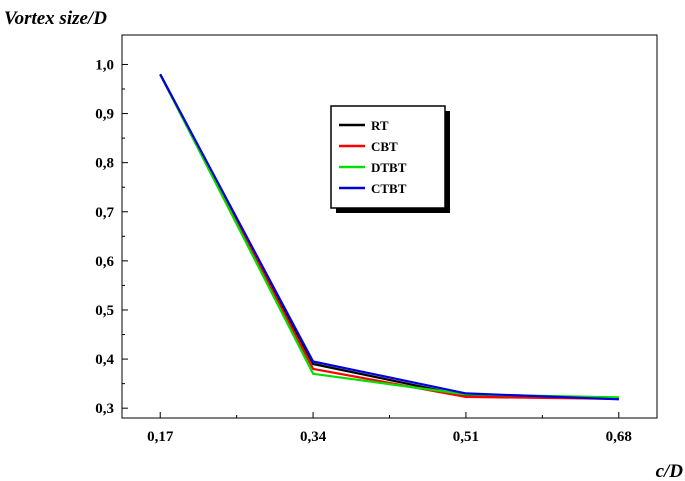  What do you see at coordinates (380, 125) in the screenshot?
I see `legend-label: RT` at bounding box center [380, 125].